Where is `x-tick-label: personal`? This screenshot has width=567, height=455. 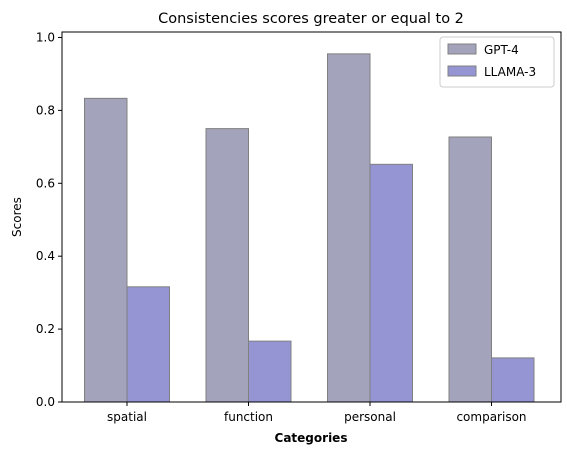
x-tick-label: personal is located at coordinates (370, 417).